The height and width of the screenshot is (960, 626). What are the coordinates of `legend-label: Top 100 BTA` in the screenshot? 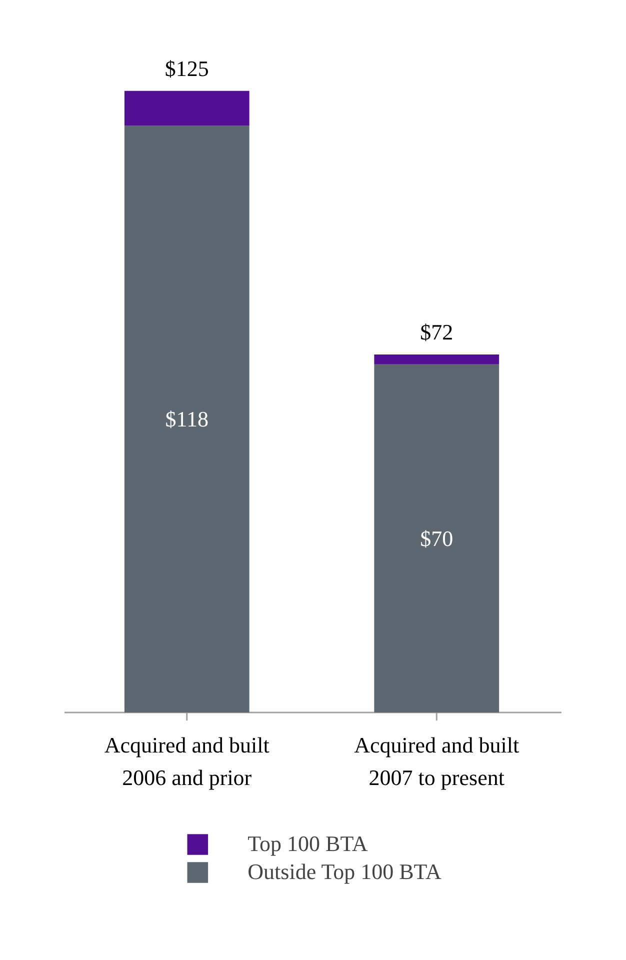 It's located at (308, 844).